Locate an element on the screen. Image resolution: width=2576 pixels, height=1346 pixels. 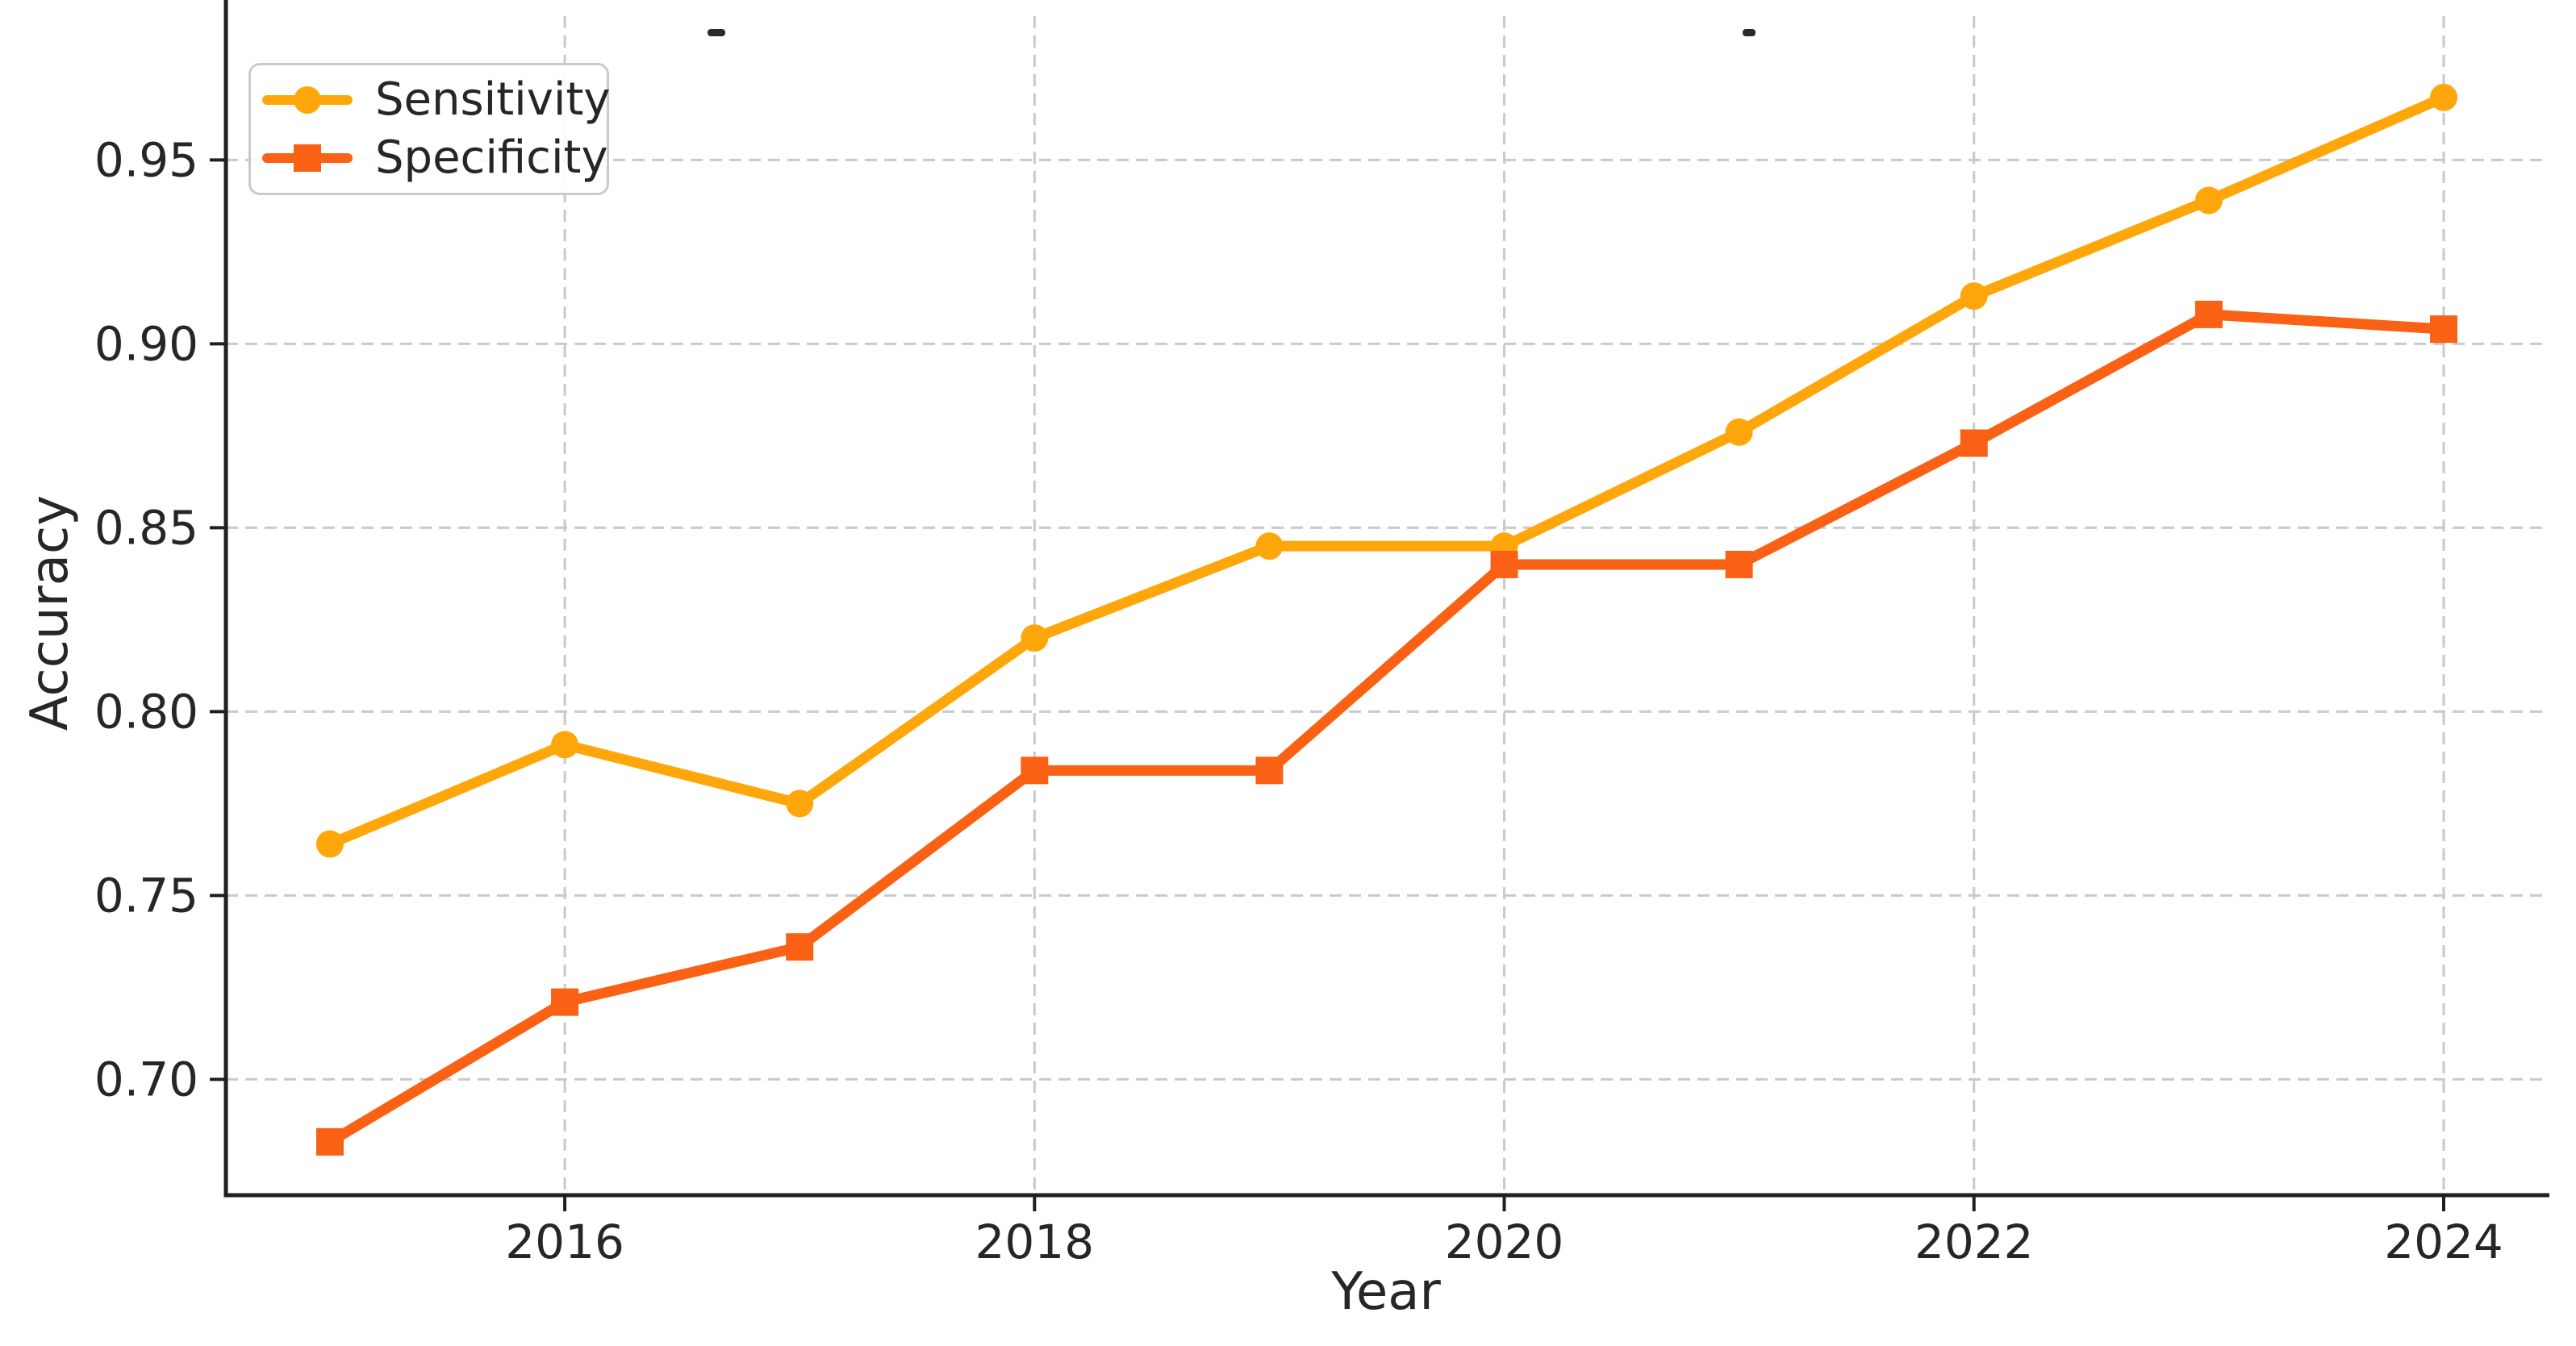
legend: Sensitivity Specificity is located at coordinates (429, 129).